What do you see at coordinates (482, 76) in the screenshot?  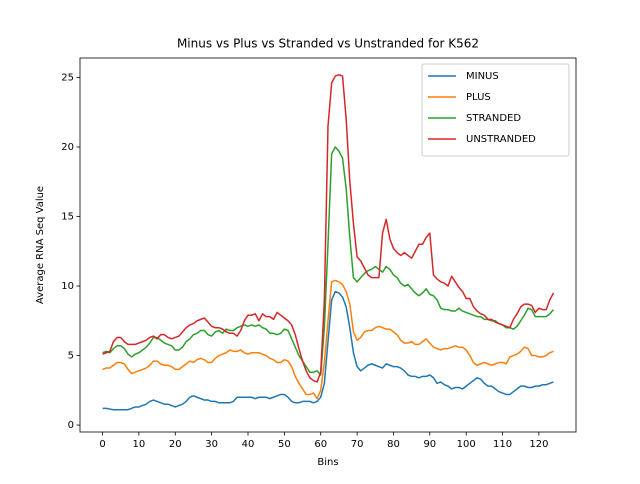 I see `legend-label: MINUS` at bounding box center [482, 76].